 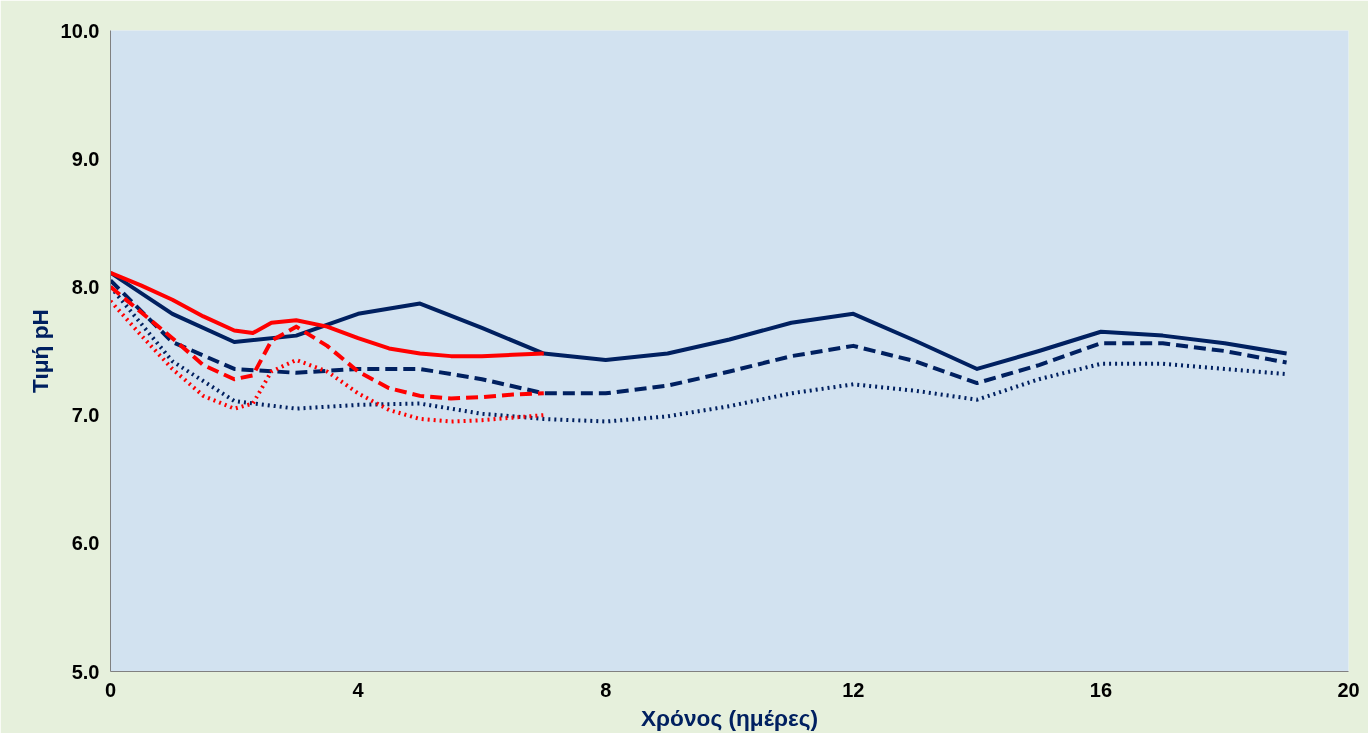 What do you see at coordinates (358, 689) in the screenshot?
I see `x-tick-label: 4` at bounding box center [358, 689].